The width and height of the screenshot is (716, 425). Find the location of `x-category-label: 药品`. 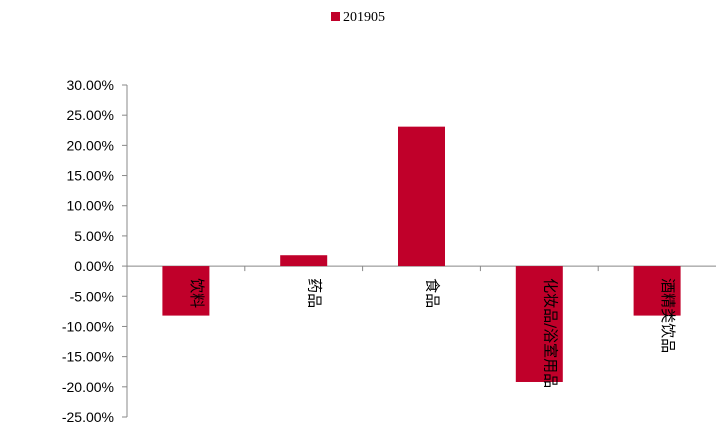

x-category-label: 药品 is located at coordinates (315, 293).